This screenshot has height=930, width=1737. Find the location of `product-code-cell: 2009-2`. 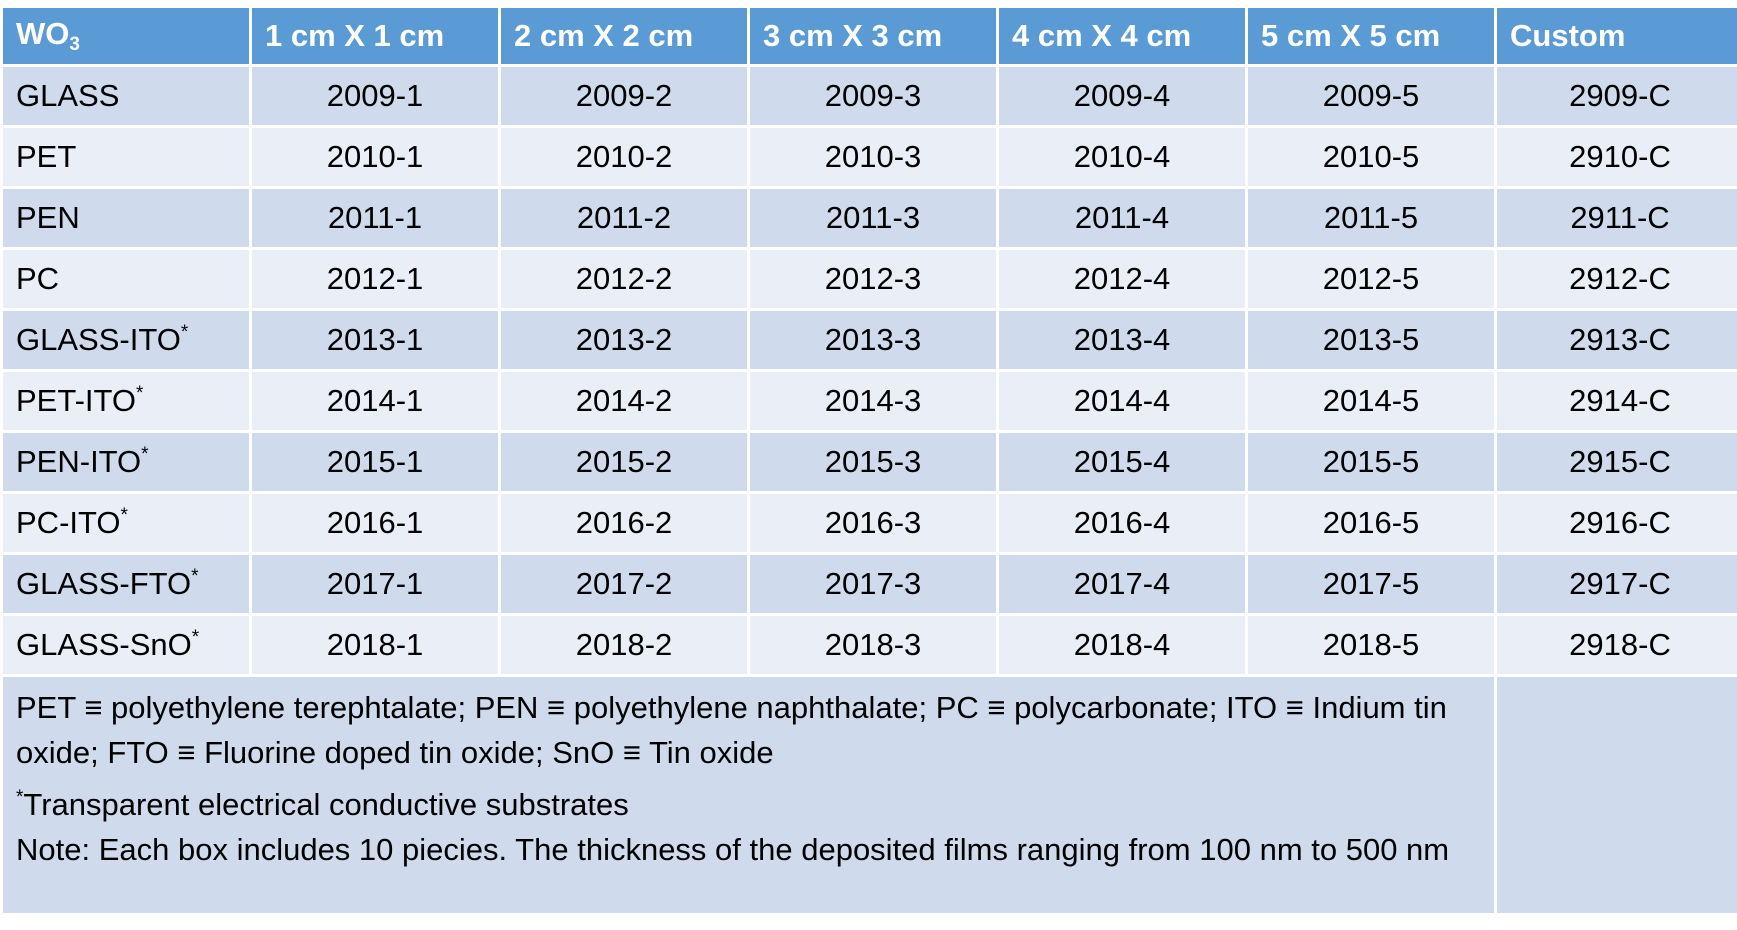

product-code-cell: 2009-2 is located at coordinates (624, 96).